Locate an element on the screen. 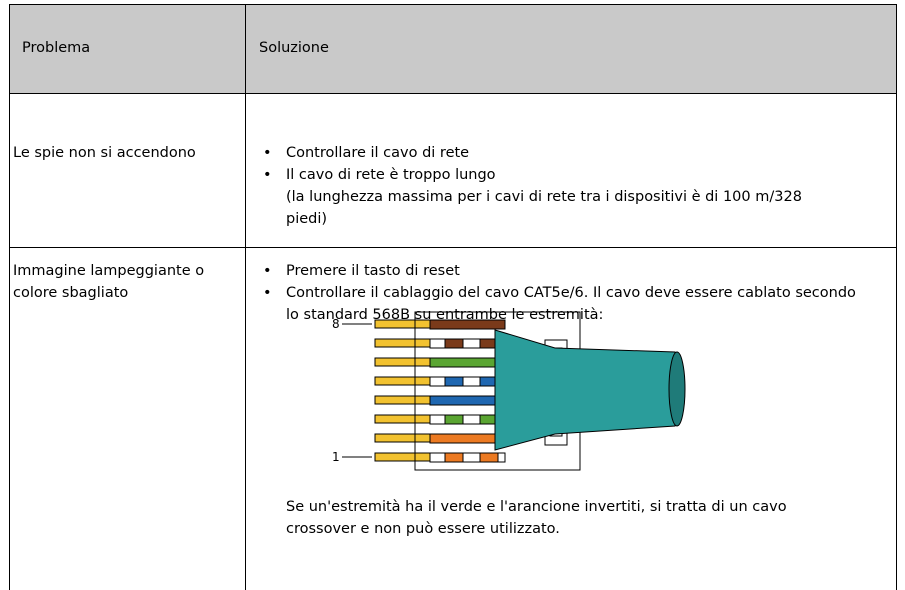 The width and height of the screenshot is (905, 590). wires is located at coordinates (467, 391).